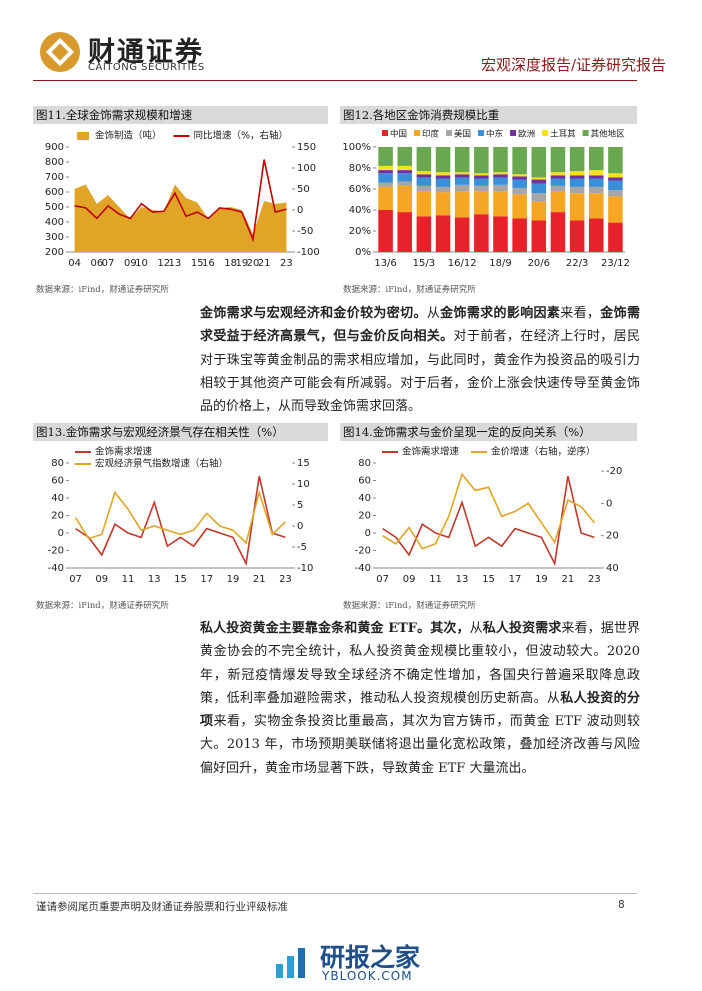  I want to click on y-tick-label: 15, so click(303, 463).